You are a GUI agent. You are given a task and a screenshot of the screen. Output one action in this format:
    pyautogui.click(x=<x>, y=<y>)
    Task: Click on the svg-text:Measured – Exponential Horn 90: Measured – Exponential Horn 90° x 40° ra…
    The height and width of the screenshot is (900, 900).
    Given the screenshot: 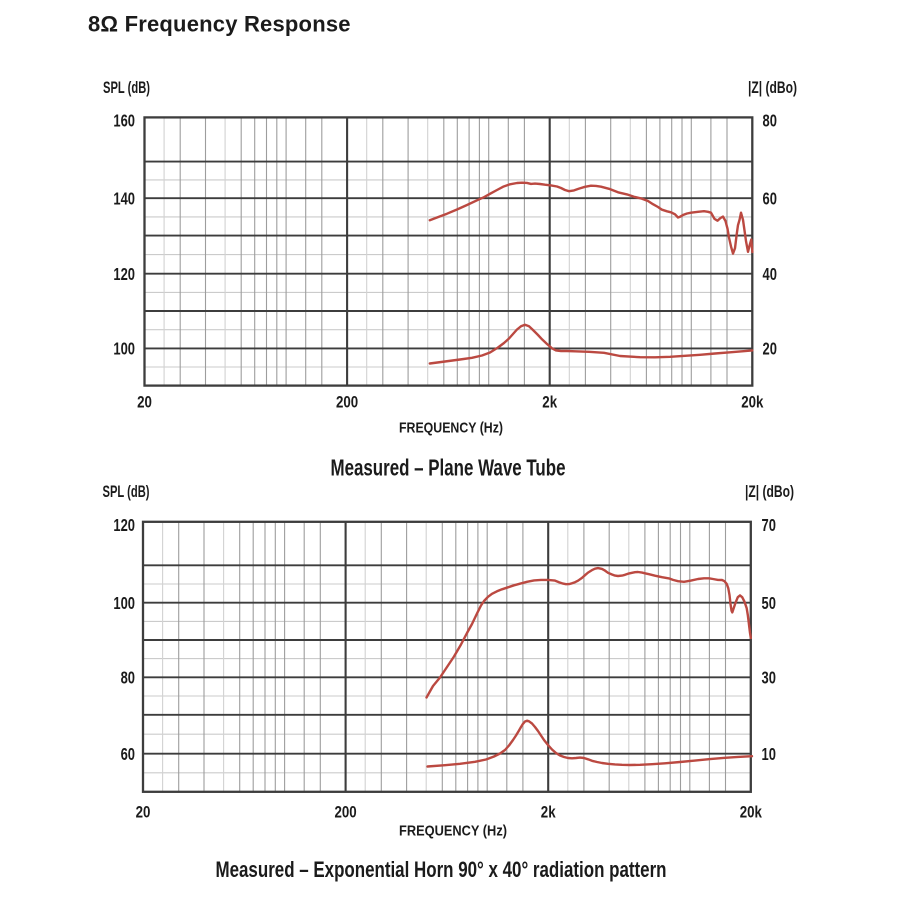 What is the action you would take?
    pyautogui.click(x=441, y=869)
    